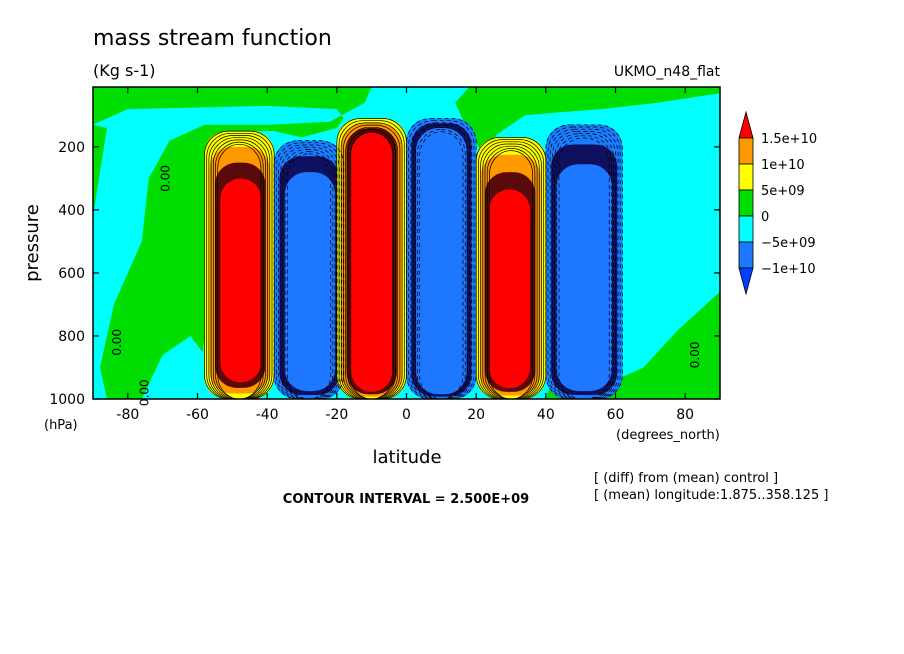  I want to click on legend-label: 1e+10, so click(783, 165).